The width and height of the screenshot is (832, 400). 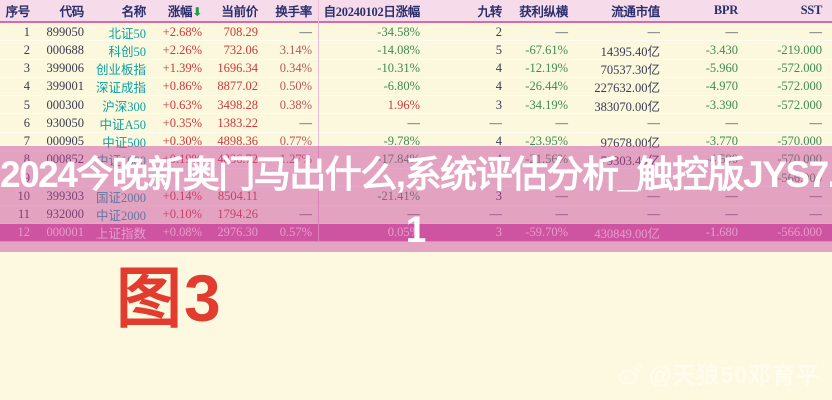 What do you see at coordinates (416, 178) in the screenshot?
I see `table-row-9: 9 -566.000` at bounding box center [416, 178].